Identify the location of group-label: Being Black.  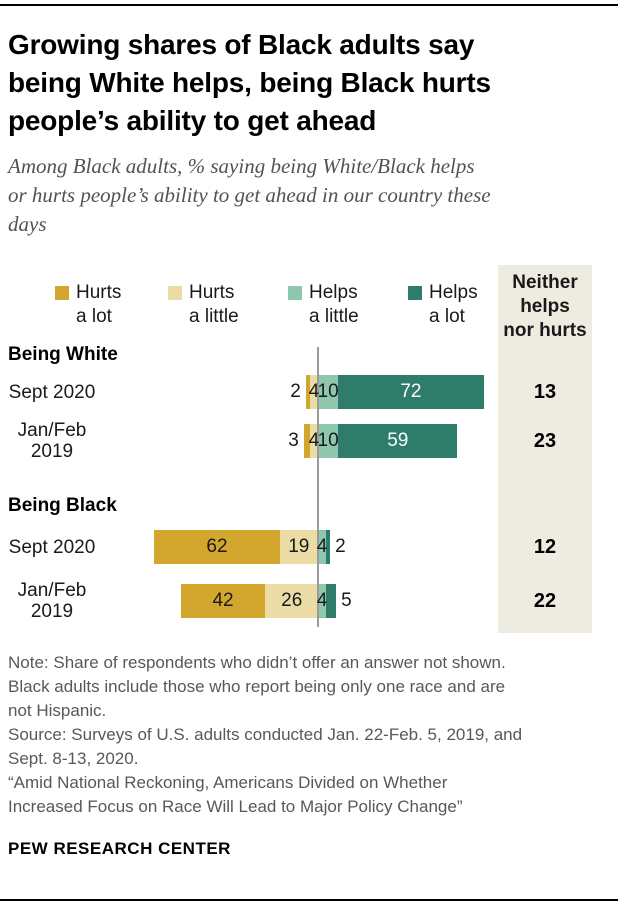
(62, 505).